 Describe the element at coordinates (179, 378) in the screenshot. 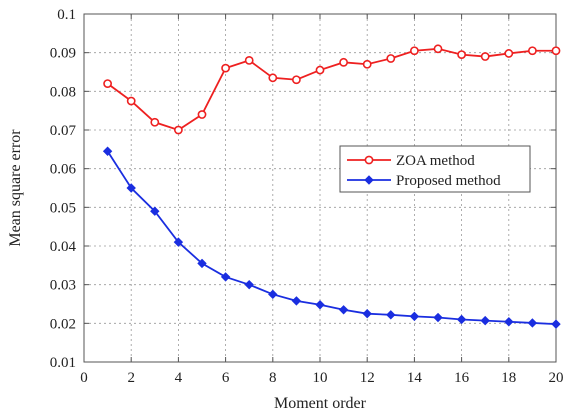

I see `x-tick-label: 4` at that location.